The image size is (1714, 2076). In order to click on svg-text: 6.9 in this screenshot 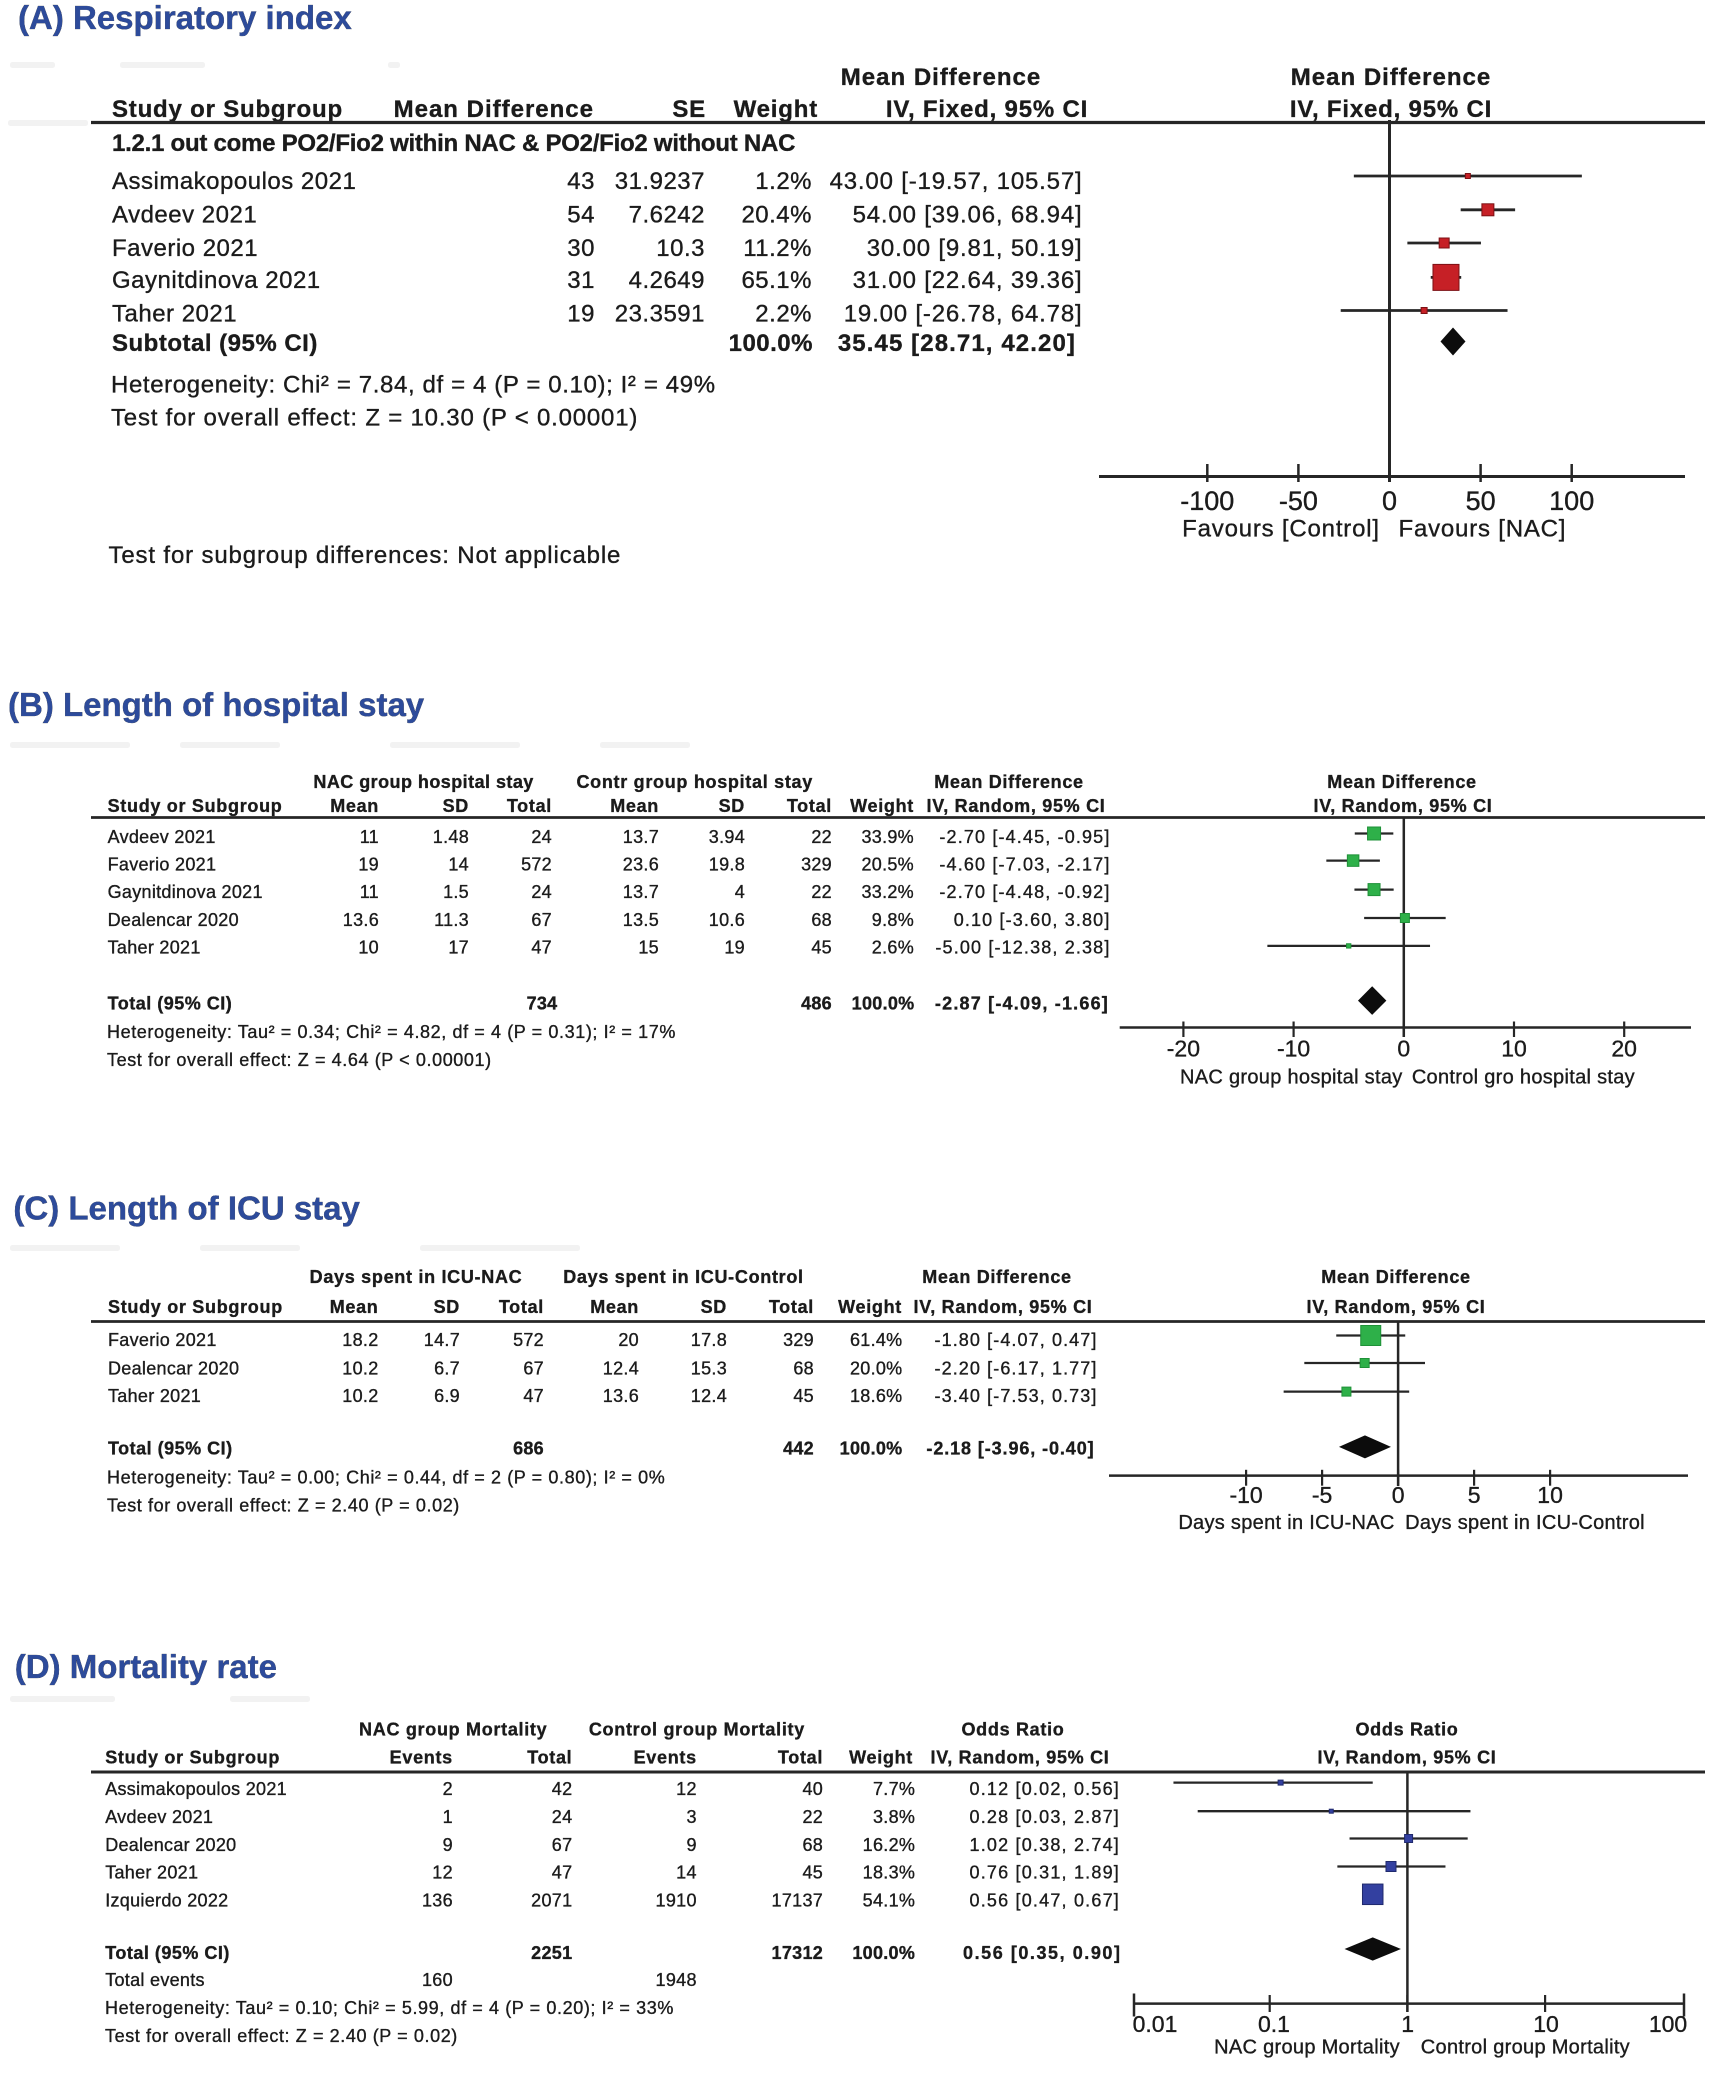, I will do `click(447, 1396)`.